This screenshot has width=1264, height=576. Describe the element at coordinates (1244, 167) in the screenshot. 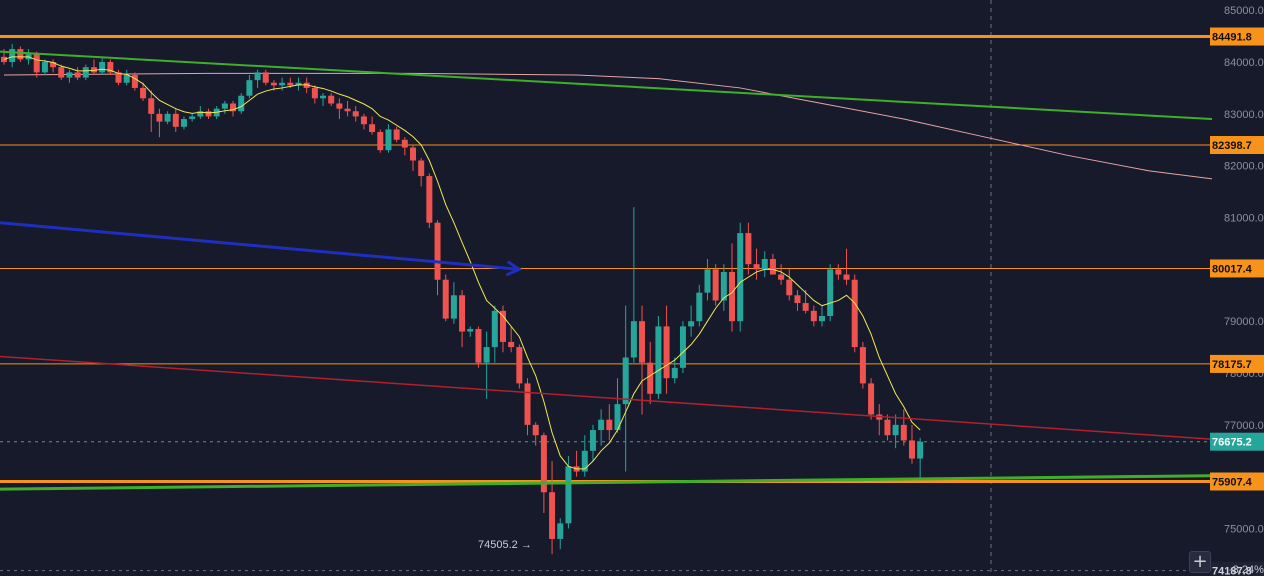

I see `price-tick-label: 82000.0` at that location.